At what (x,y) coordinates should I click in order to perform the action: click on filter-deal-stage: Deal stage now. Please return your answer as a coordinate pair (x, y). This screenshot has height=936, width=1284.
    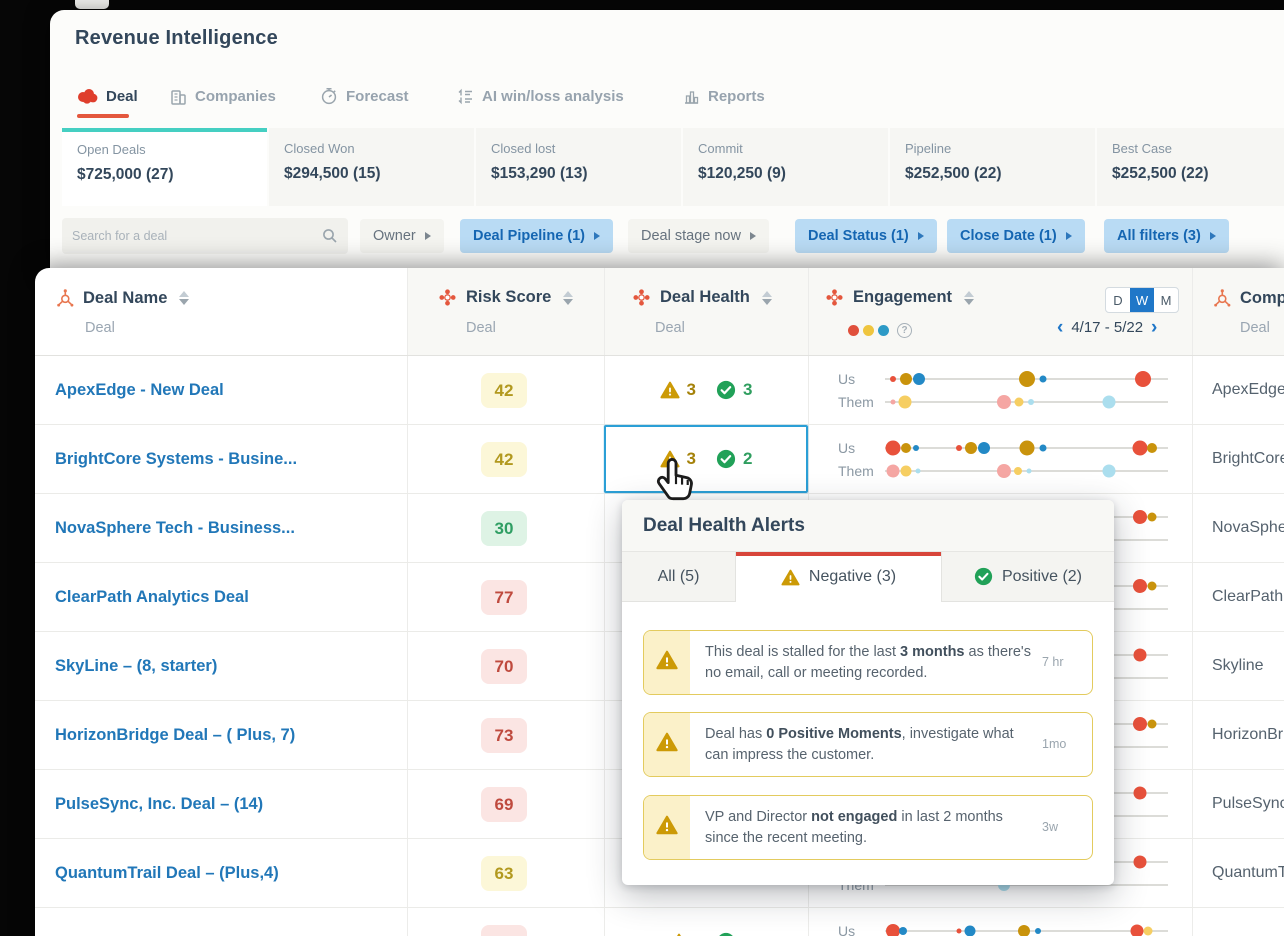
    Looking at the image, I should click on (698, 236).